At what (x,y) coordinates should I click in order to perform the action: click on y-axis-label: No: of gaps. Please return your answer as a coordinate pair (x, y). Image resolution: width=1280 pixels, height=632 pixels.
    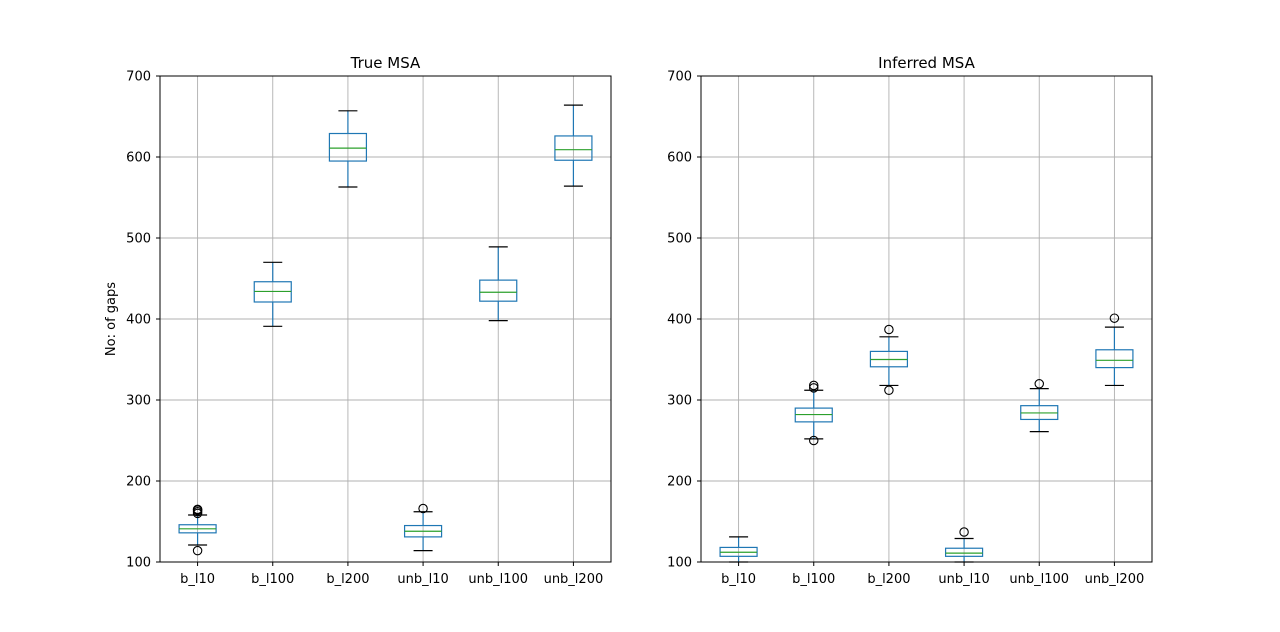
    Looking at the image, I should click on (111, 319).